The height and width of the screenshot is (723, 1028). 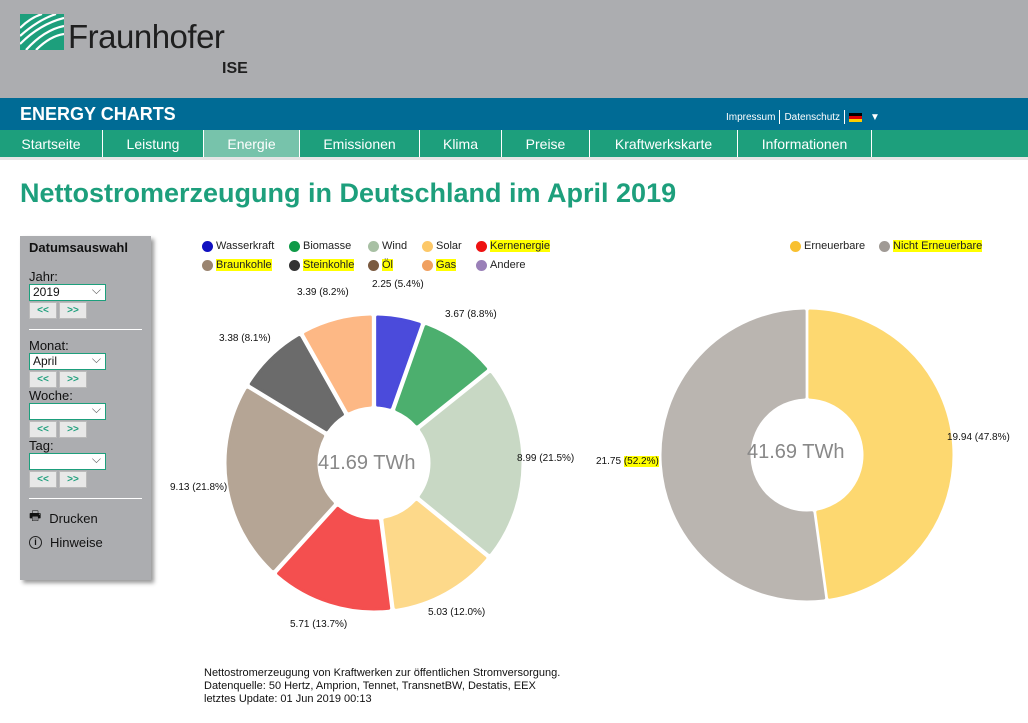 I want to click on slice-biomasse, so click(x=441, y=375).